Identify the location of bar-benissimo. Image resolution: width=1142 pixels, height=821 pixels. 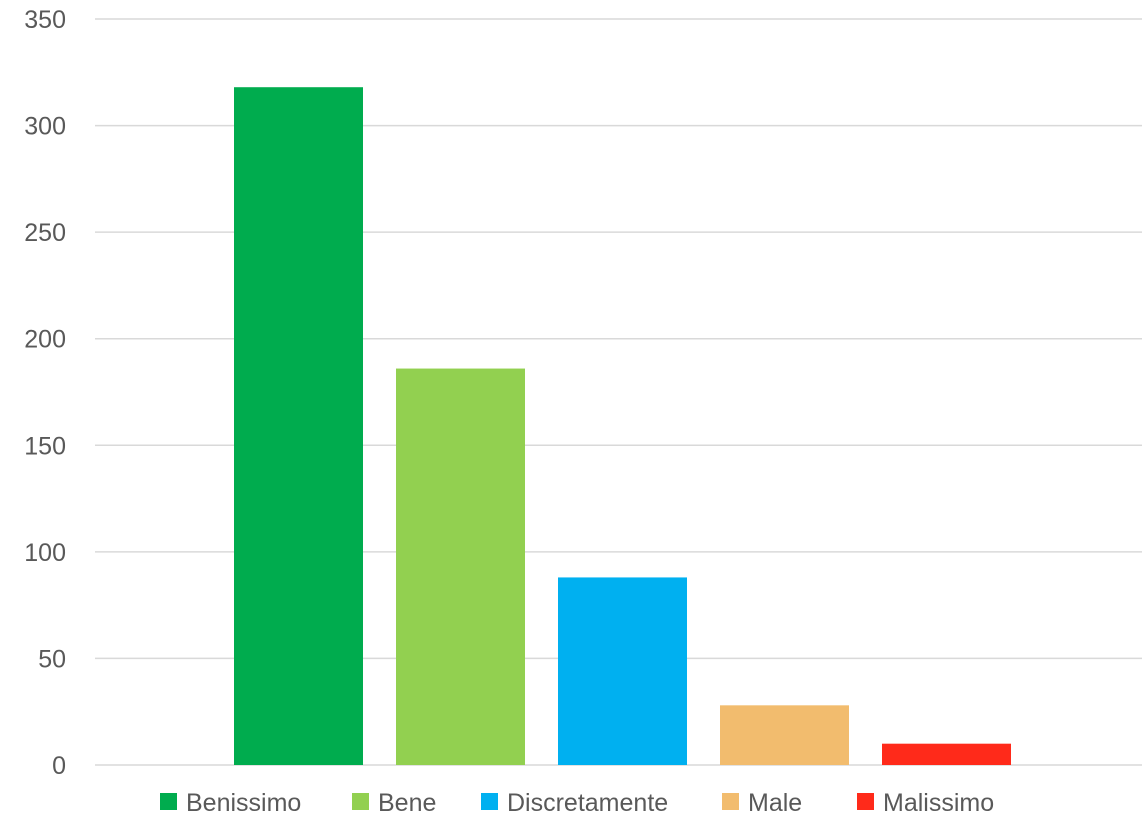
(298, 426).